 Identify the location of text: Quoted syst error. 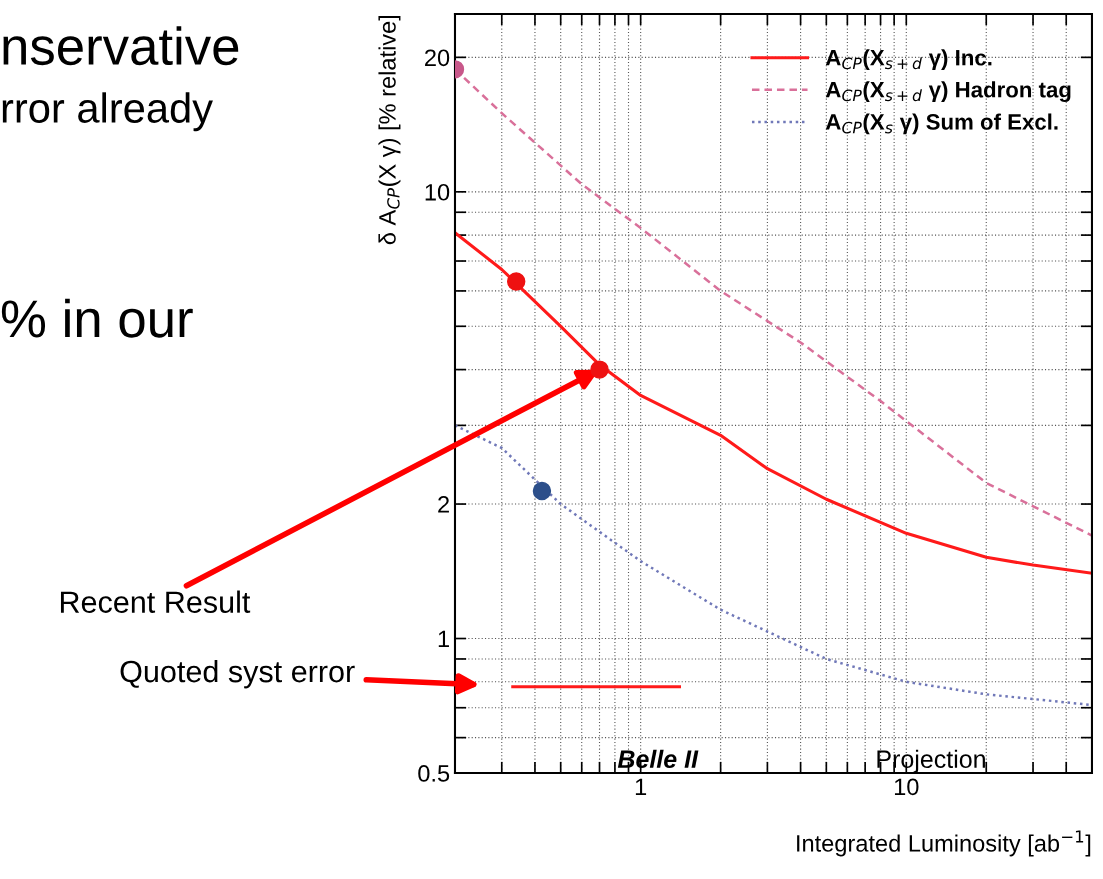
(237, 674).